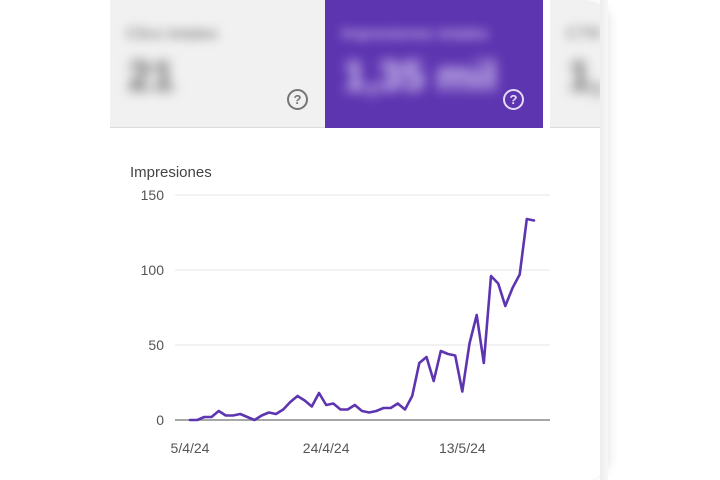  What do you see at coordinates (171, 172) in the screenshot?
I see `y-axis-title: Impresiones` at bounding box center [171, 172].